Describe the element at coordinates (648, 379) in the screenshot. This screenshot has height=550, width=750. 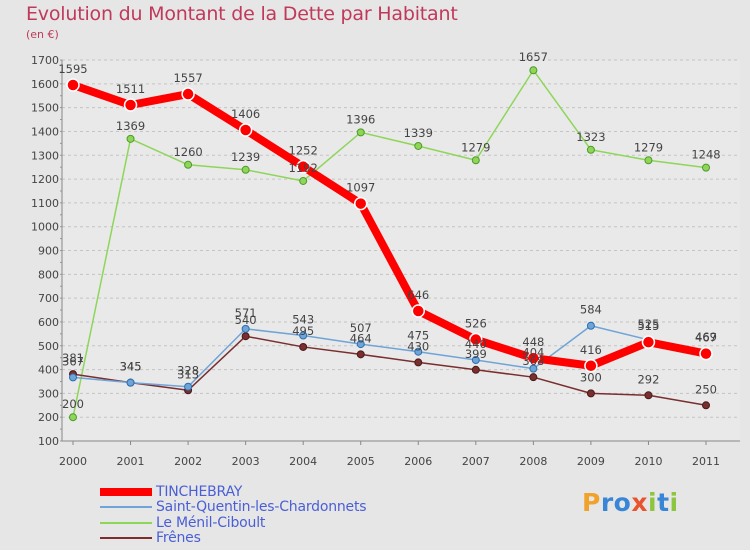
I see `data-label: 292` at that location.